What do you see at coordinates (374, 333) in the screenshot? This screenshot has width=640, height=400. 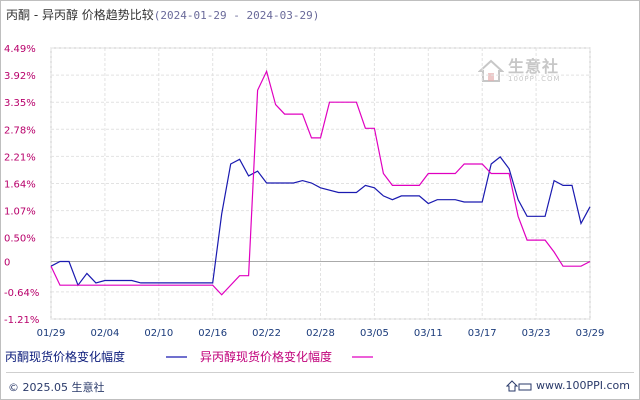 I see `x-tick-label: 03/05` at bounding box center [374, 333].